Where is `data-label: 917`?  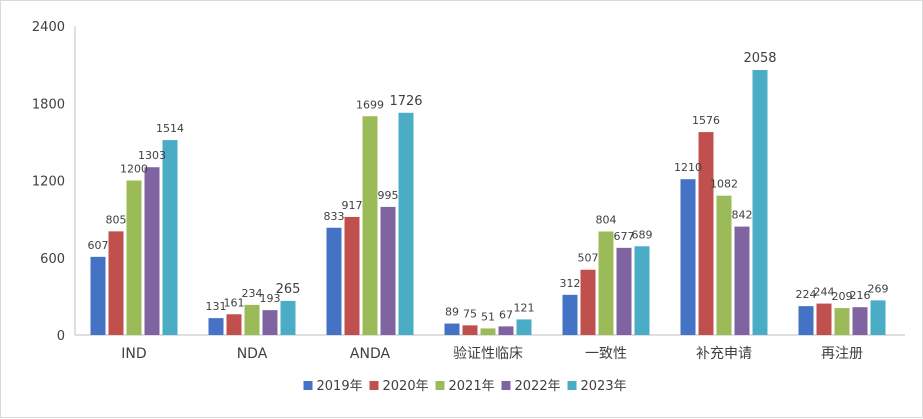
data-label: 917 is located at coordinates (352, 205).